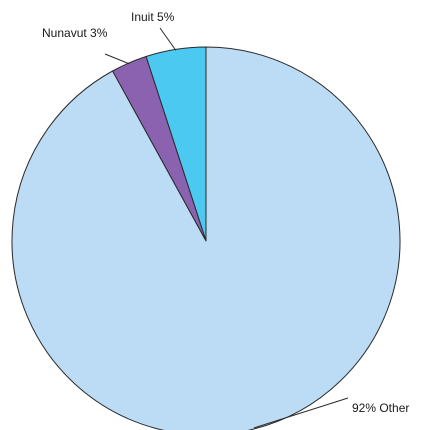 Image resolution: width=421 pixels, height=430 pixels. What do you see at coordinates (75, 33) in the screenshot?
I see `slice-label-nunavut: Nunavut 3%` at bounding box center [75, 33].